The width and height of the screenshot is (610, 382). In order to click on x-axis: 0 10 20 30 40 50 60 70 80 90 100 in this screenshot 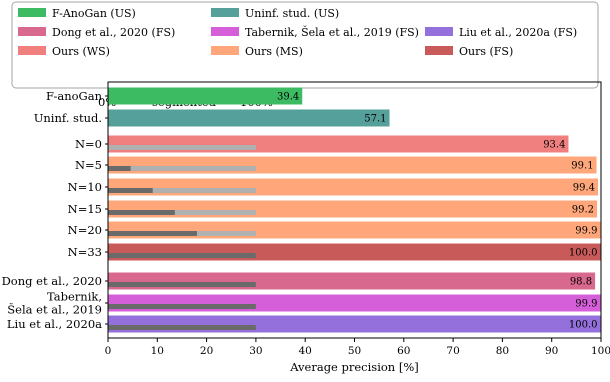, I will do `click(357, 347)`.